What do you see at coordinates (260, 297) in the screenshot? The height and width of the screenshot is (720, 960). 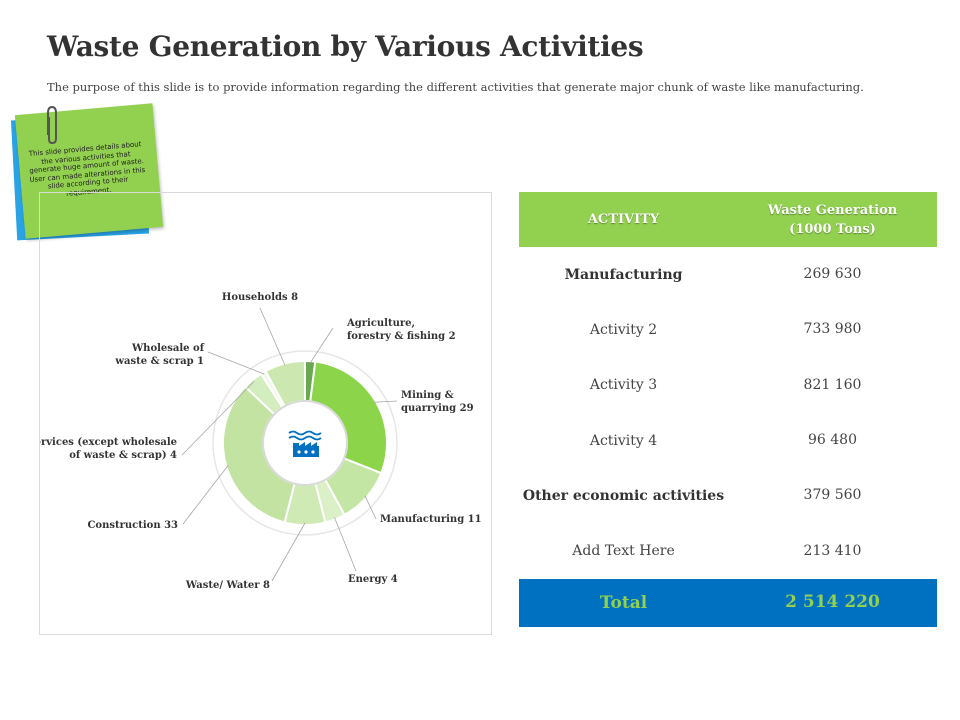 I see `slice-label: Households 8` at bounding box center [260, 297].